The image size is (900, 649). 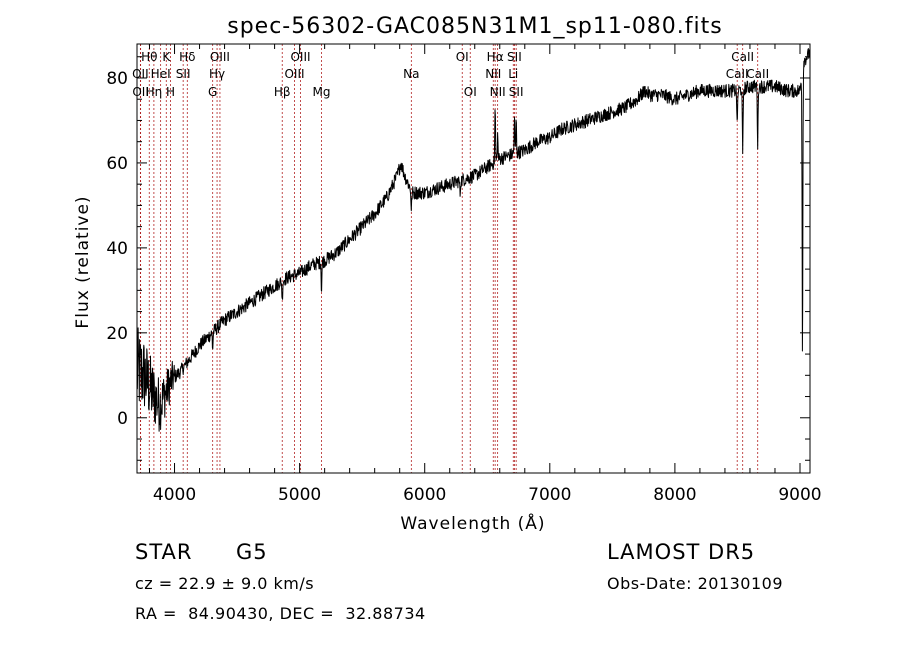 What do you see at coordinates (154, 92) in the screenshot?
I see `line-marker-label: Hη` at bounding box center [154, 92].